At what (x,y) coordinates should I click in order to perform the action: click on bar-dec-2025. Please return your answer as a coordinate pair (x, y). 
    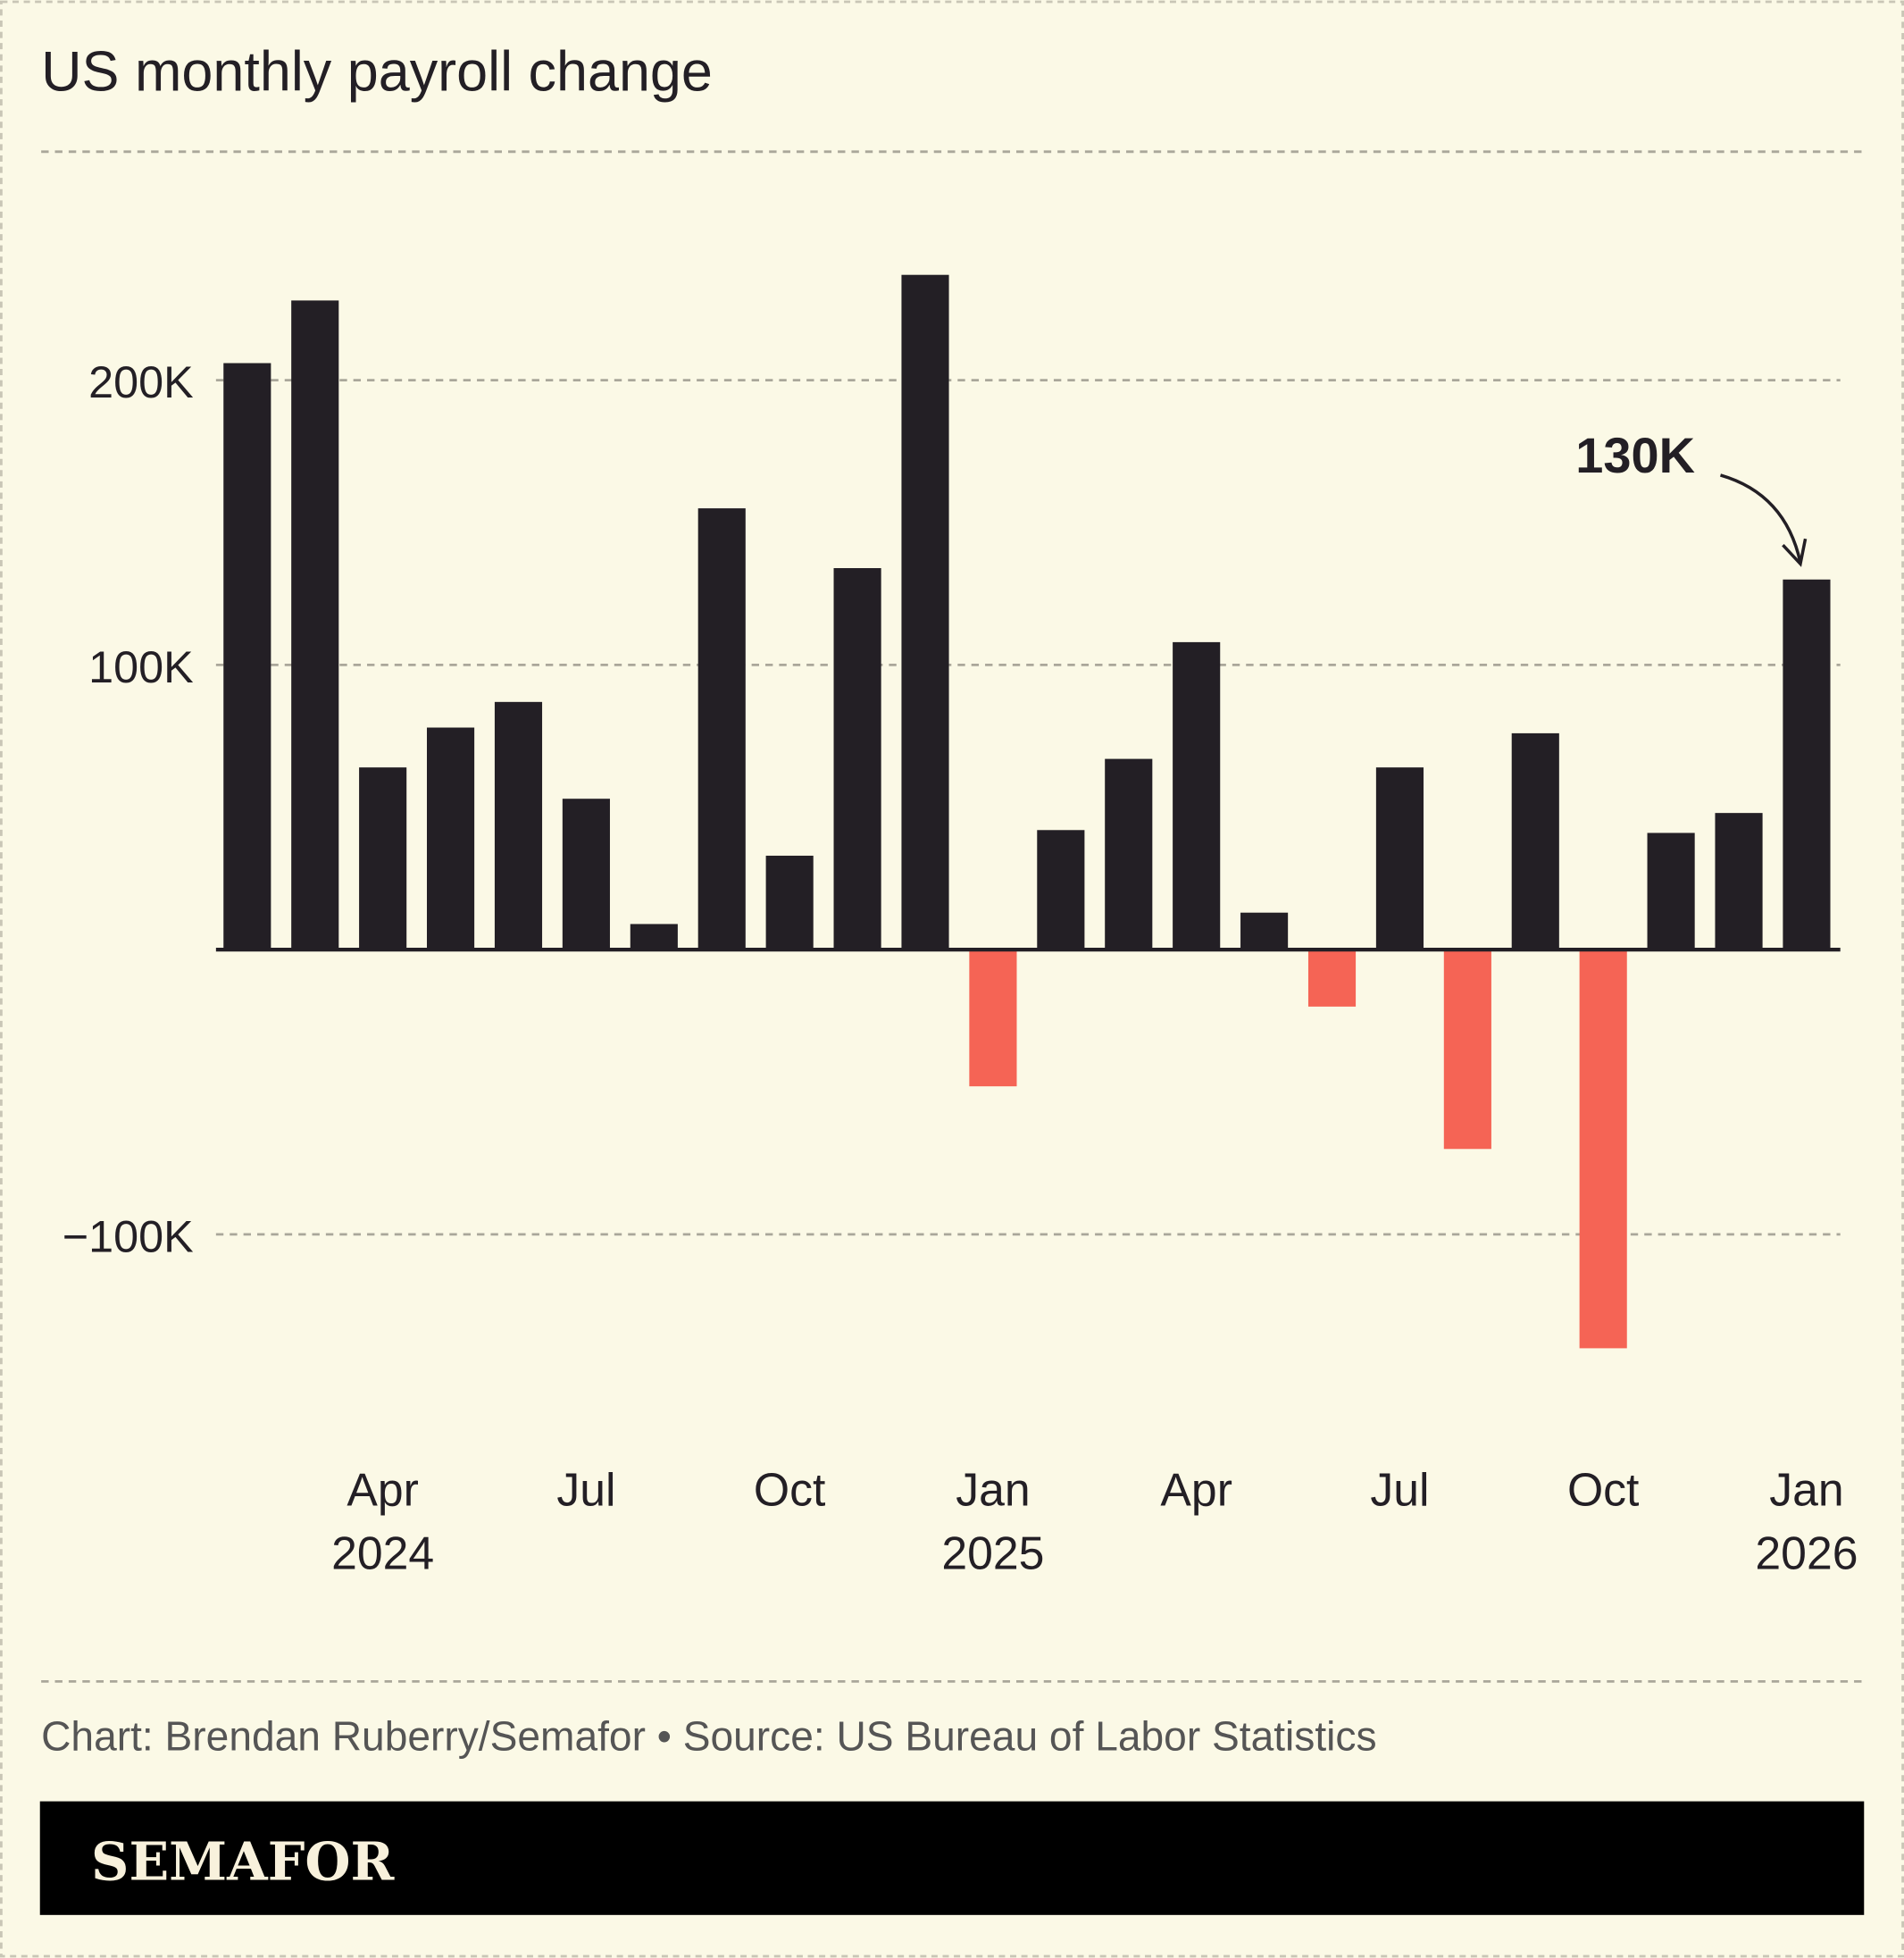
    Looking at the image, I should click on (1739, 881).